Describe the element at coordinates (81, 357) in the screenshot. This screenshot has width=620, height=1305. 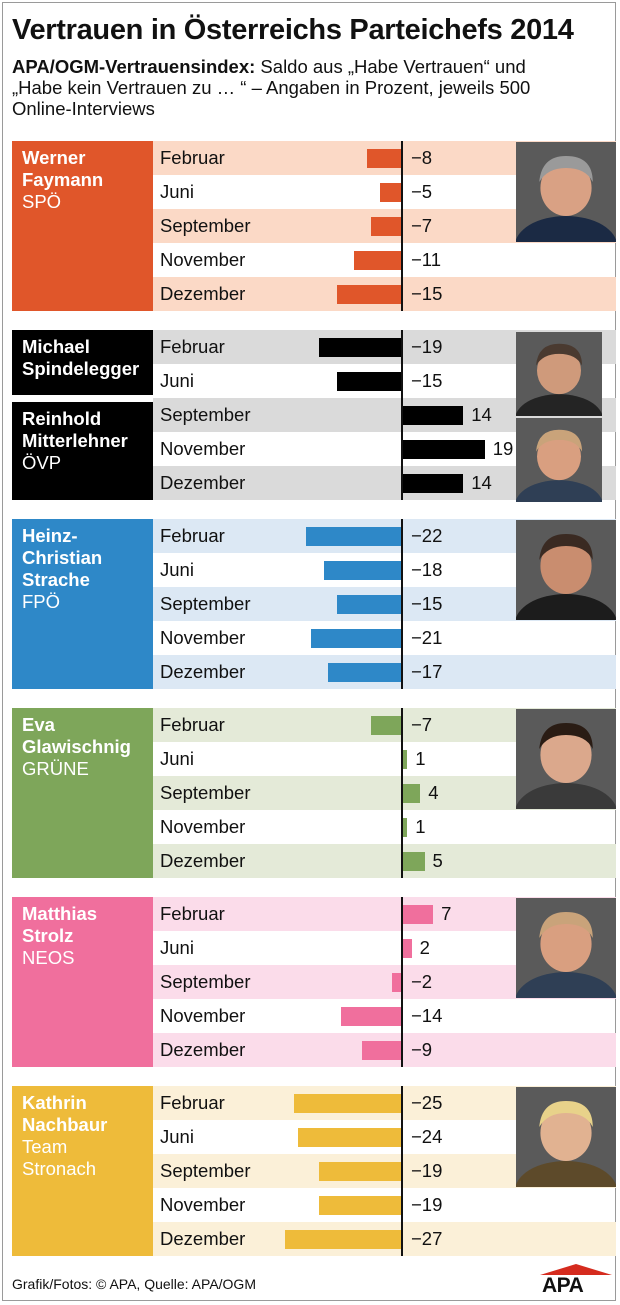
I see `person-name: Michael Spindelegger` at that location.